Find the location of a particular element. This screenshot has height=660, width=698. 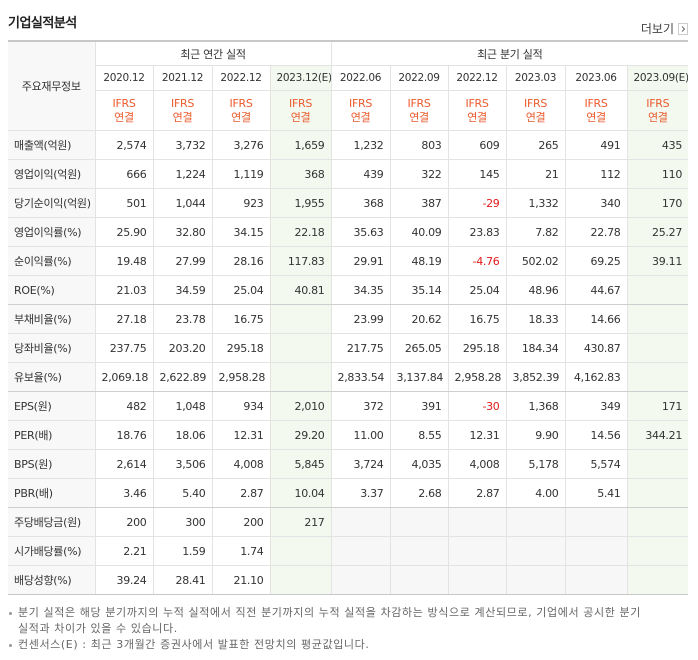

value-cell: 2.68 is located at coordinates (419, 493).